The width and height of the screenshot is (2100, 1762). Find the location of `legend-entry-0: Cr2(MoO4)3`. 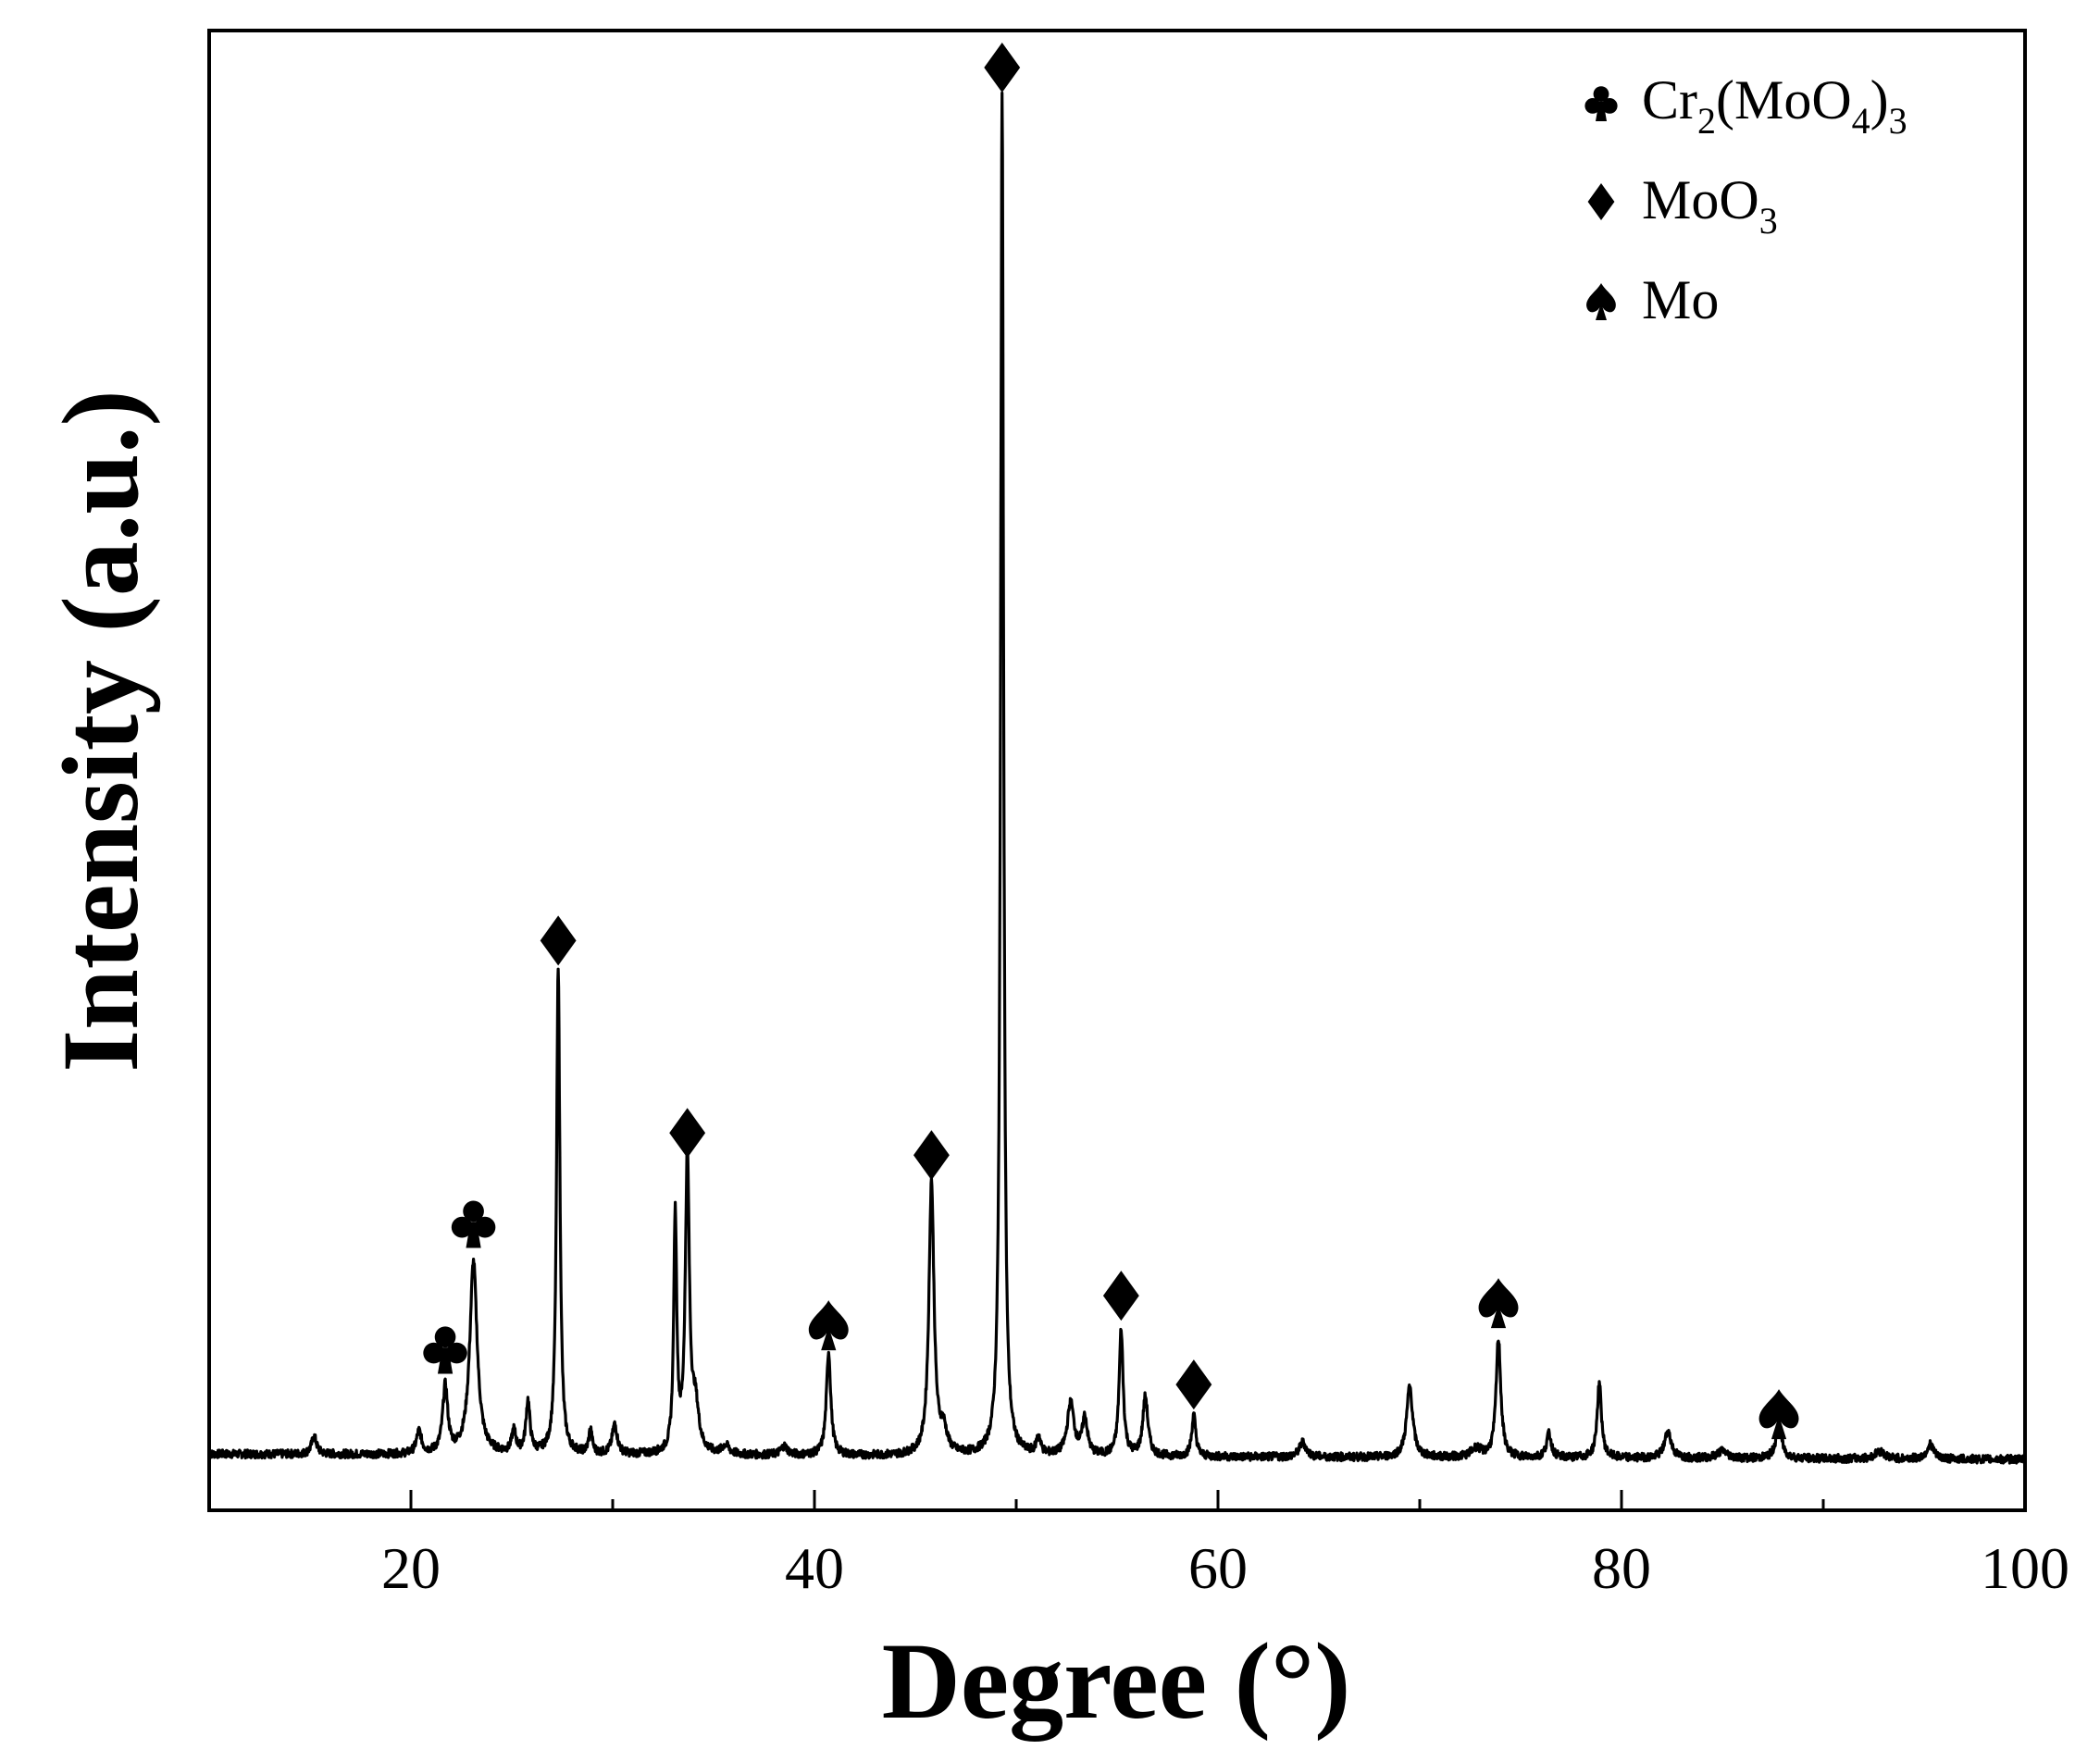

legend-entry-0: Cr2(MoO4)3 is located at coordinates (1745, 105).